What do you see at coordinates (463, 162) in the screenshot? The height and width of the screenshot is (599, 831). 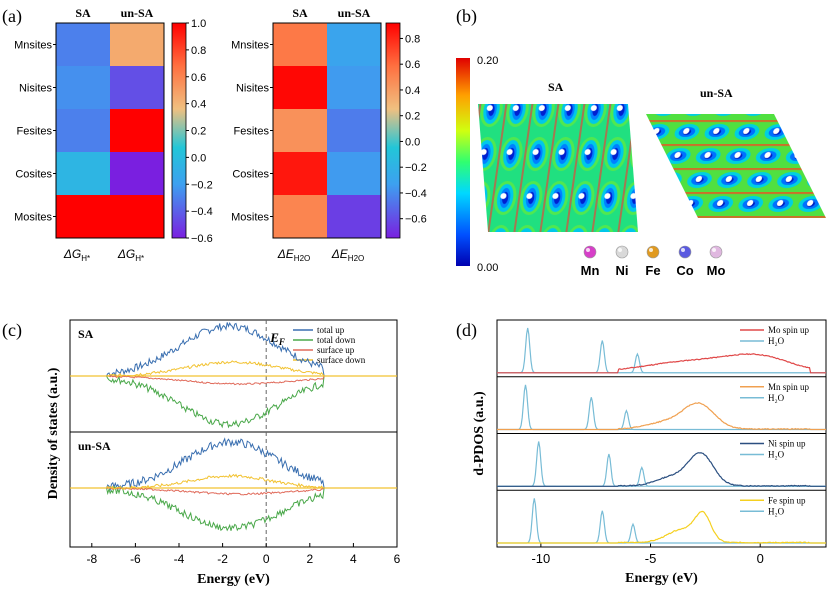 I see `colorbar-b` at bounding box center [463, 162].